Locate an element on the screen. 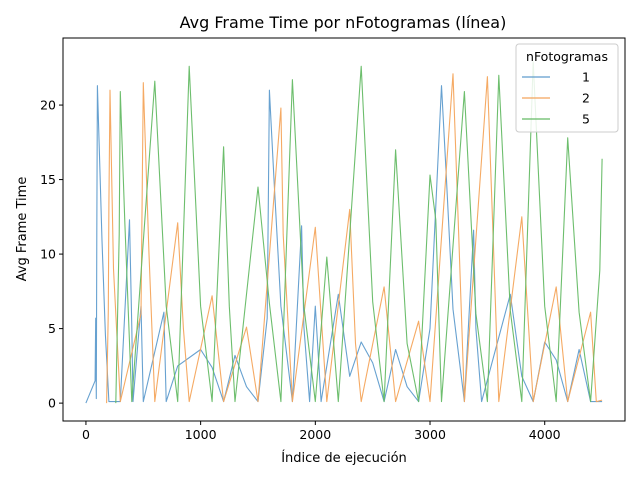  y-tick-label: 5 is located at coordinates (52, 328).